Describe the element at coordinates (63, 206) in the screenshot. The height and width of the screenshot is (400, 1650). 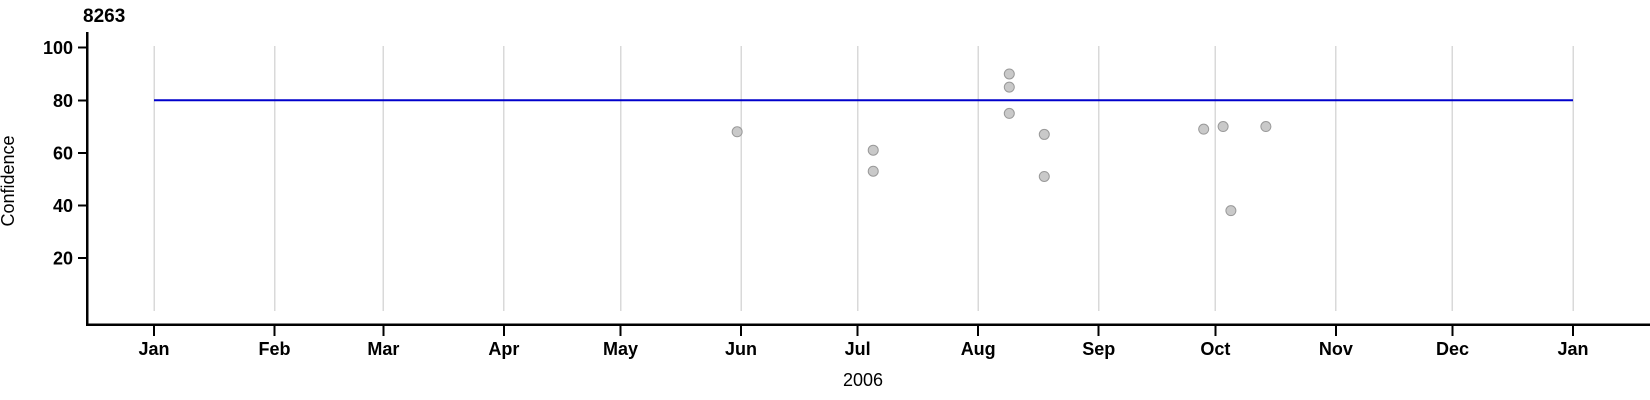
I see `y-tick-label: 40` at that location.